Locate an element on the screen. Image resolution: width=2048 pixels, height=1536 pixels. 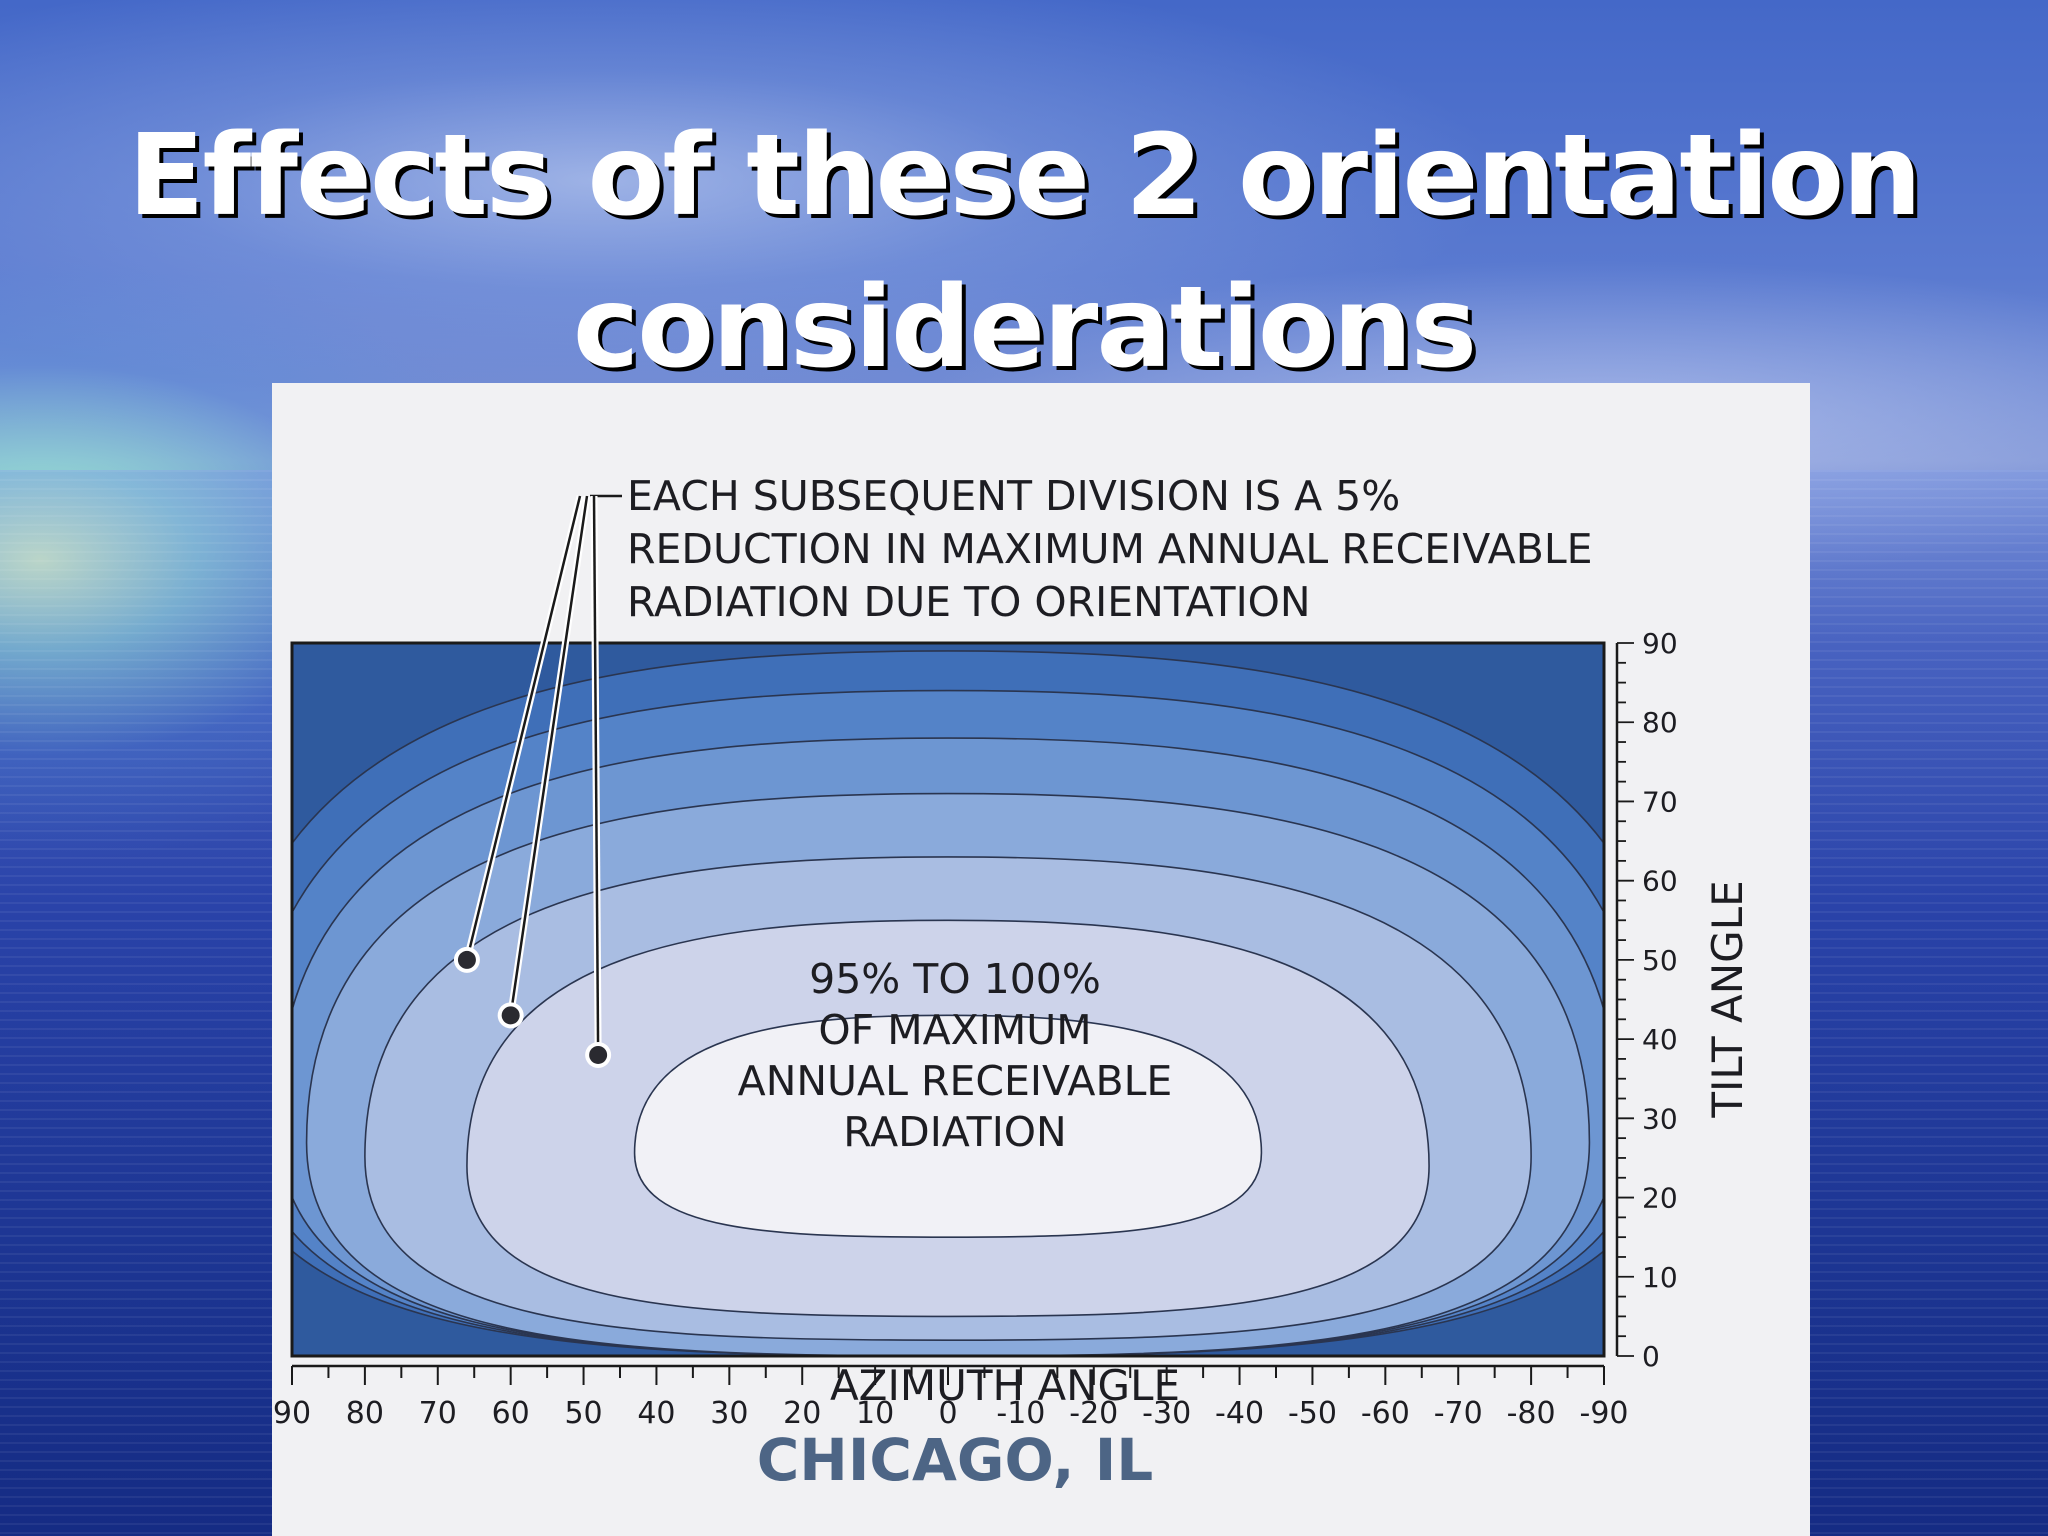
y-tick-label: 80 is located at coordinates (1660, 722).